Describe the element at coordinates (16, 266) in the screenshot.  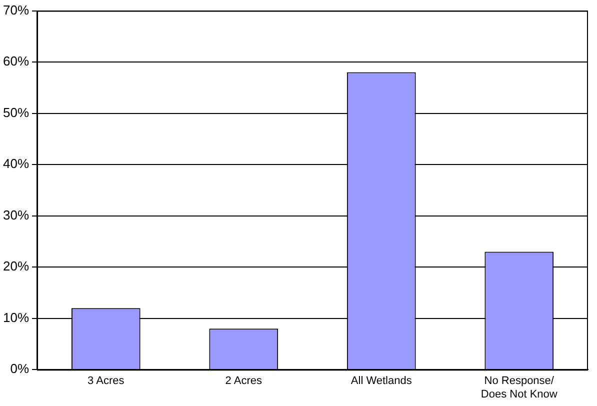
I see `y-tick-label: 20%` at that location.